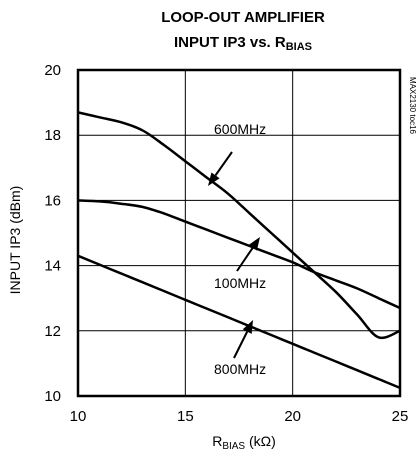 This screenshot has width=416, height=458. Describe the element at coordinates (243, 17) in the screenshot. I see `chart-title-line1: LOOP-OUT AMPLIFIER` at that location.